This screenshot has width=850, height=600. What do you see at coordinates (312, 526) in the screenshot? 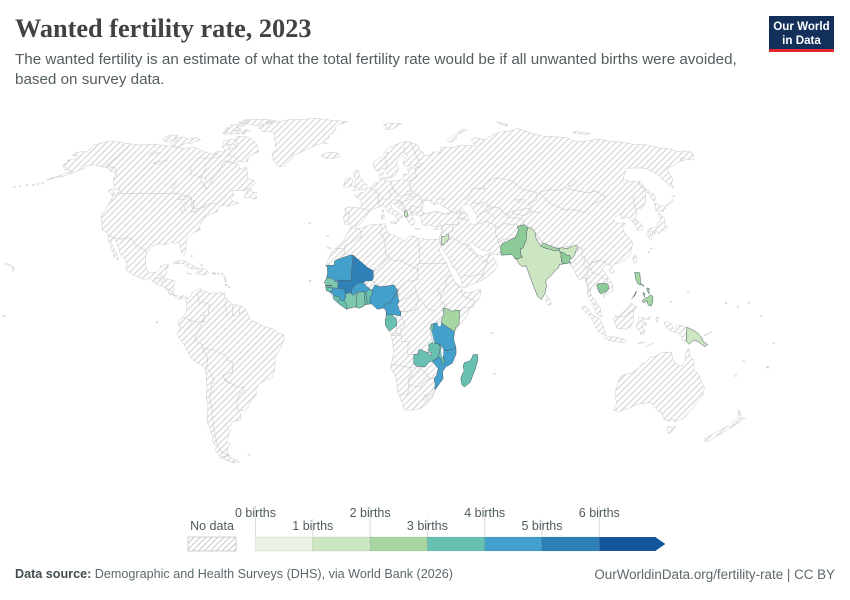
I see `svg-text: 1 births` at bounding box center [312, 526].